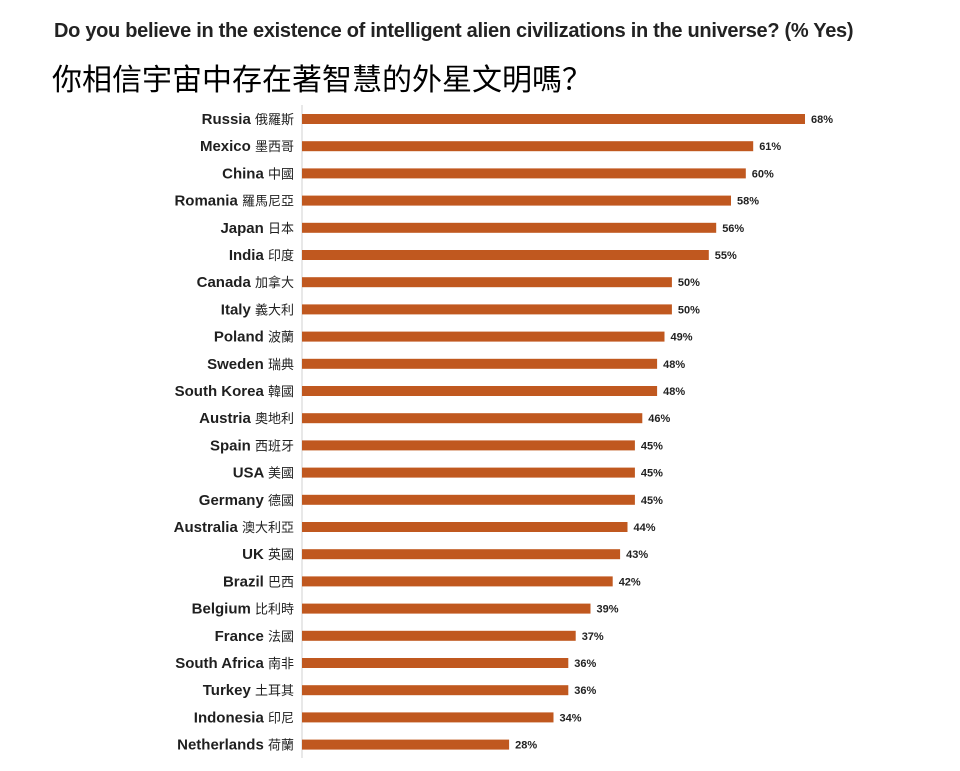 The height and width of the screenshot is (771, 960). Describe the element at coordinates (645, 528) in the screenshot. I see `value-label: 44%` at that location.